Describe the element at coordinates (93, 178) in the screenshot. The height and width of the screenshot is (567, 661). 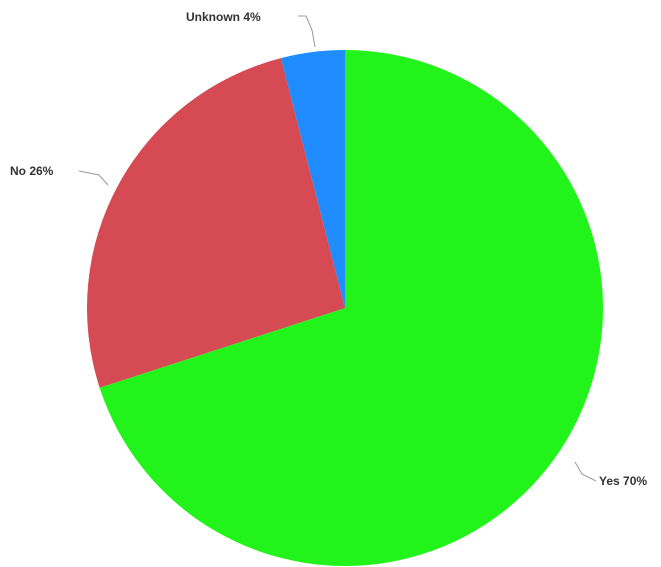
I see `leader-line-no` at that location.